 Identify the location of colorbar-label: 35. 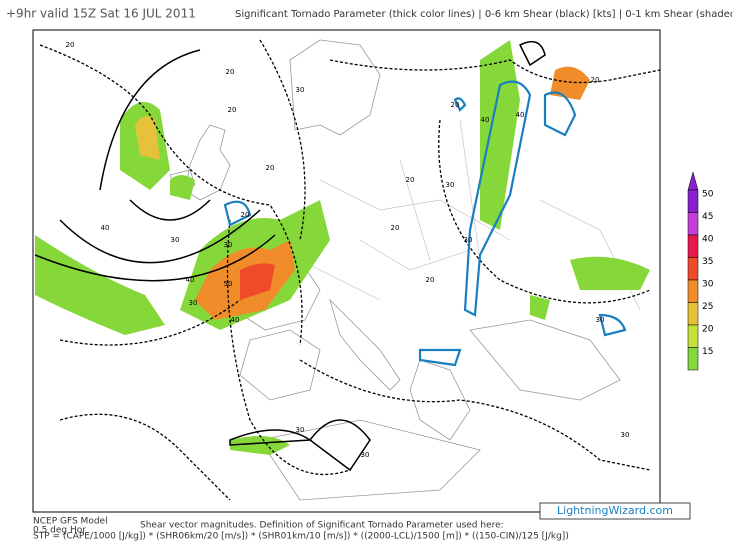
(707, 262).